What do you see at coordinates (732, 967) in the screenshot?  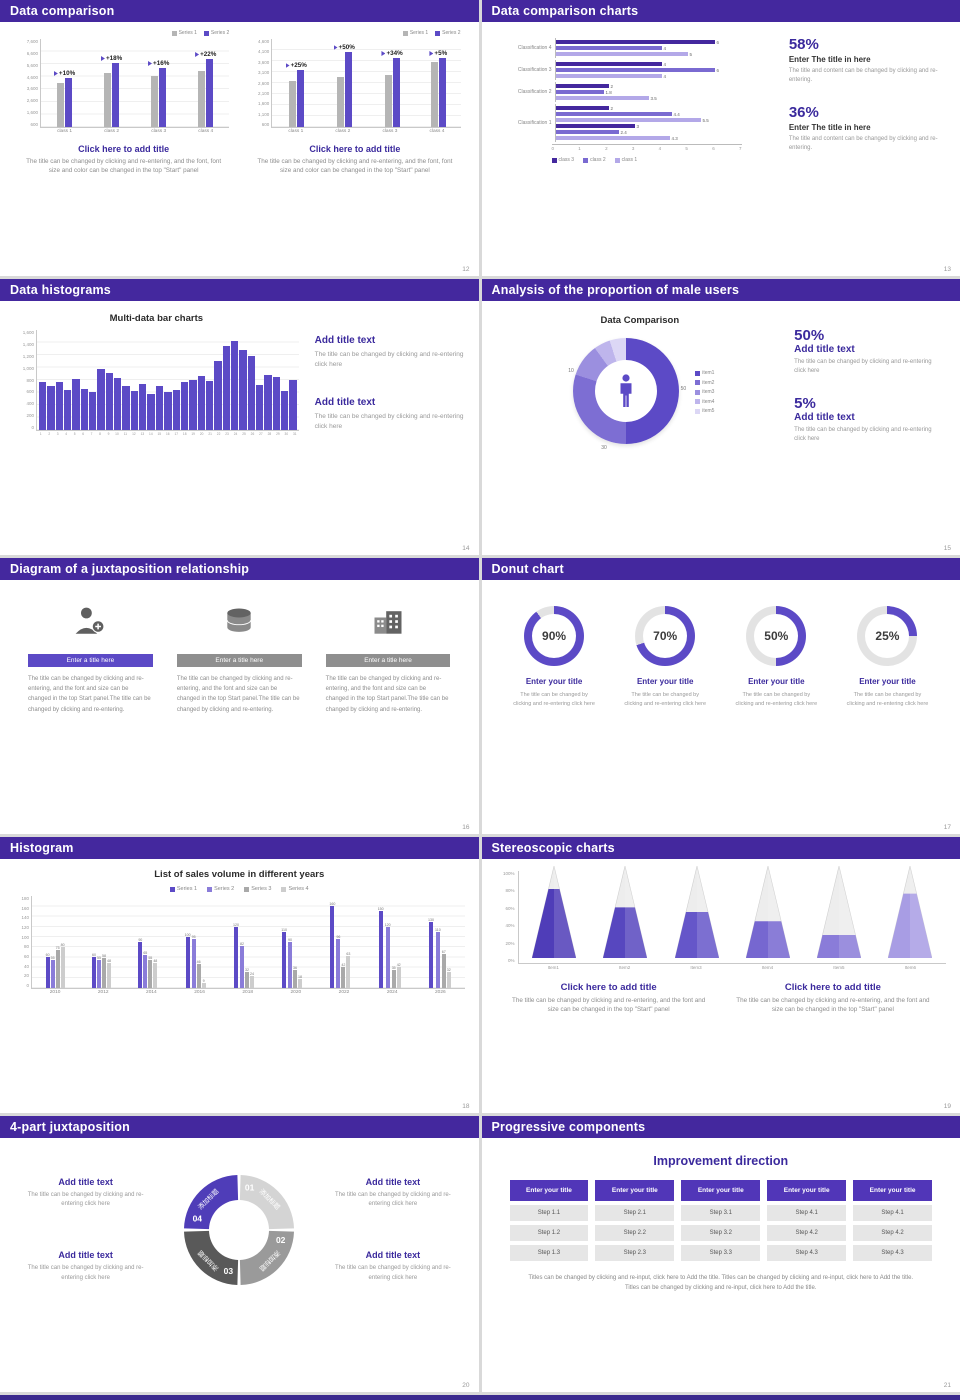 I see `x-axis: Item1 Item2 Item3 Item4 Item5 Item6` at bounding box center [732, 967].